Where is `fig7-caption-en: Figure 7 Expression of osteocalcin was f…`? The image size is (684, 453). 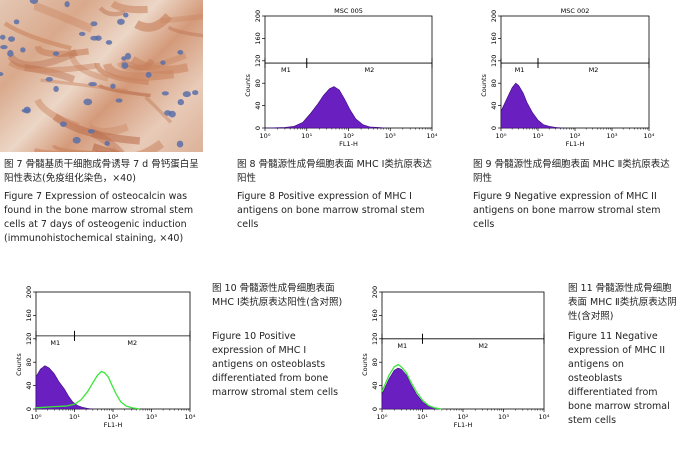
fig7-caption-en: Figure 7 Expression of osteocalcin was f… is located at coordinates (99, 217).